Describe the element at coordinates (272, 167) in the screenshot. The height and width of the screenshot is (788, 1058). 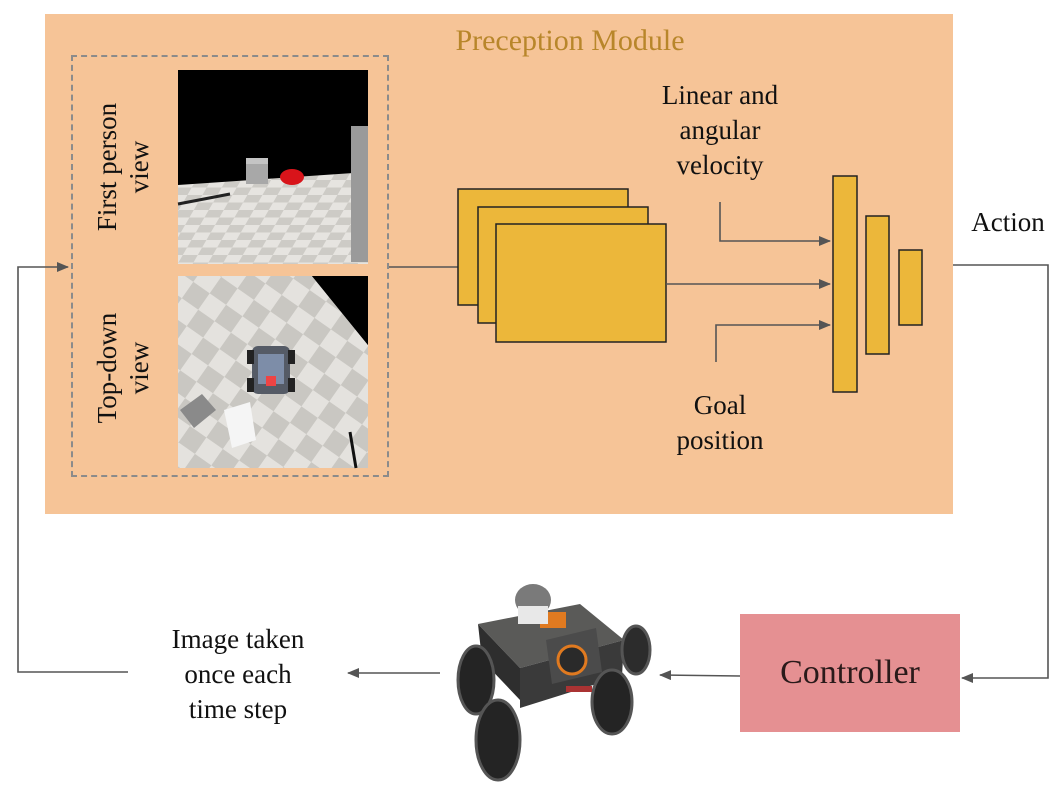
I see `first-person-image` at that location.